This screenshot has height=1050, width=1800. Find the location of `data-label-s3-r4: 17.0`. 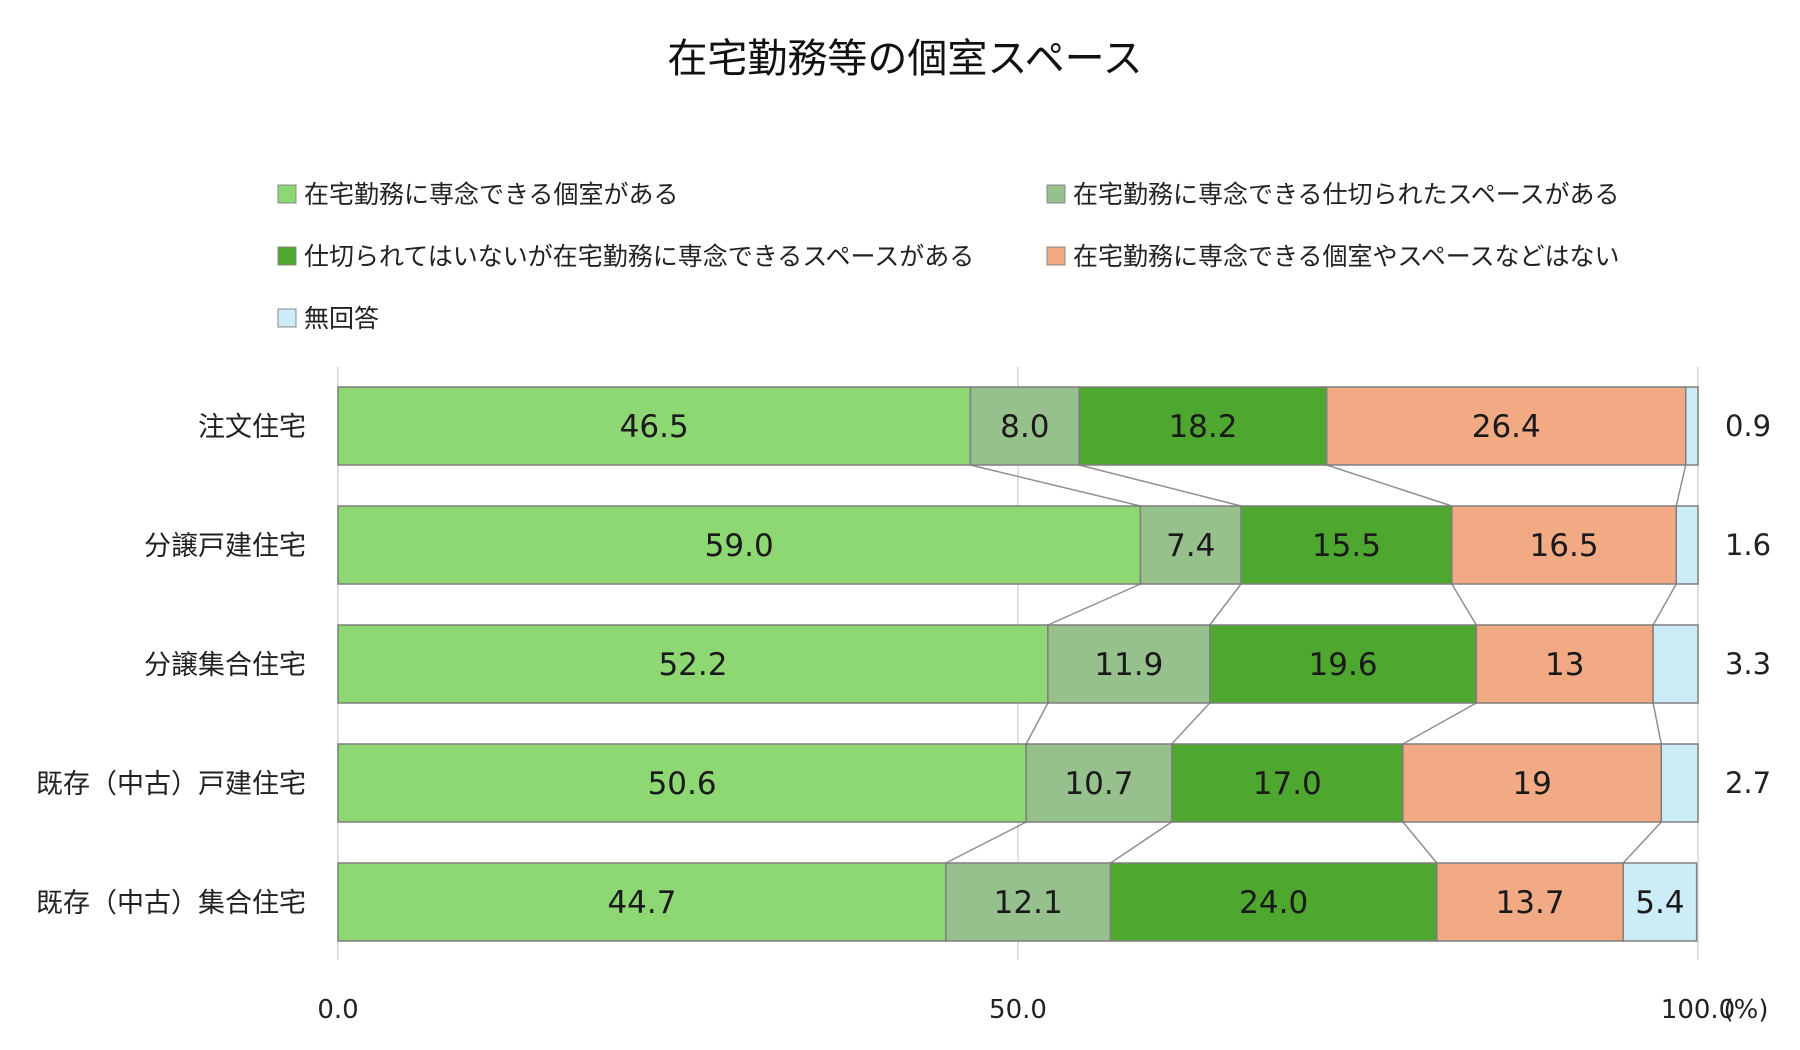

data-label-s3-r4: 17.0 is located at coordinates (1287, 784).